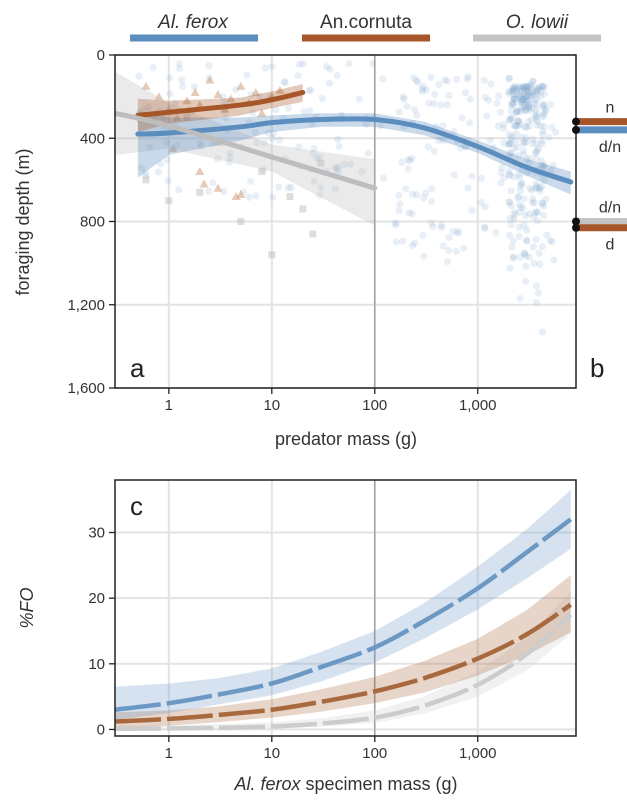 Image resolution: width=627 pixels, height=800 pixels. Describe the element at coordinates (136, 506) in the screenshot. I see `panel-c-label: c` at that location.